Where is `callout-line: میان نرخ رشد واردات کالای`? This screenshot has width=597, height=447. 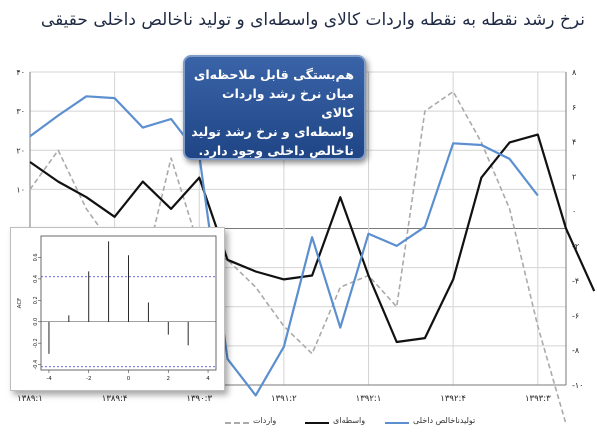 callout-line: میان نرخ رشد واردات کالای is located at coordinates (288, 103).